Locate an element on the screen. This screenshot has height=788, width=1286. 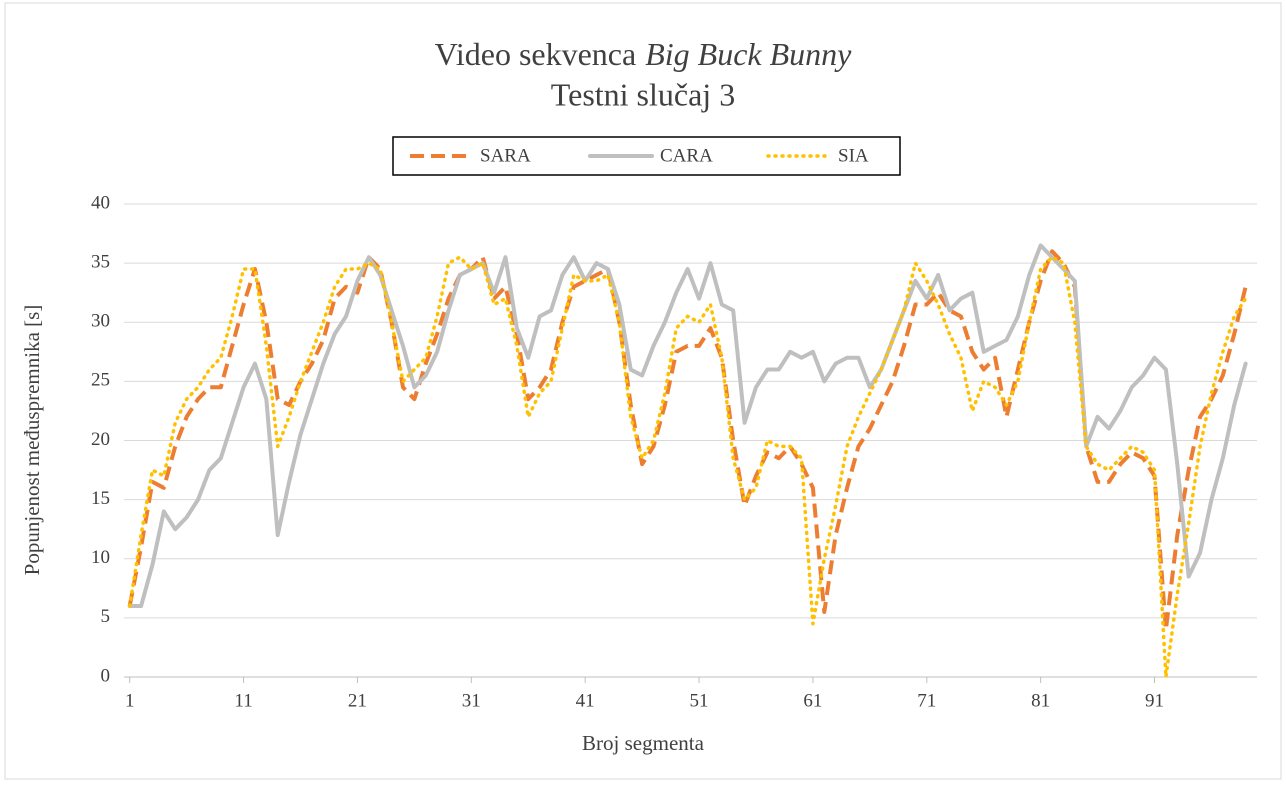
y-tick-label: 5 is located at coordinates (106, 616).